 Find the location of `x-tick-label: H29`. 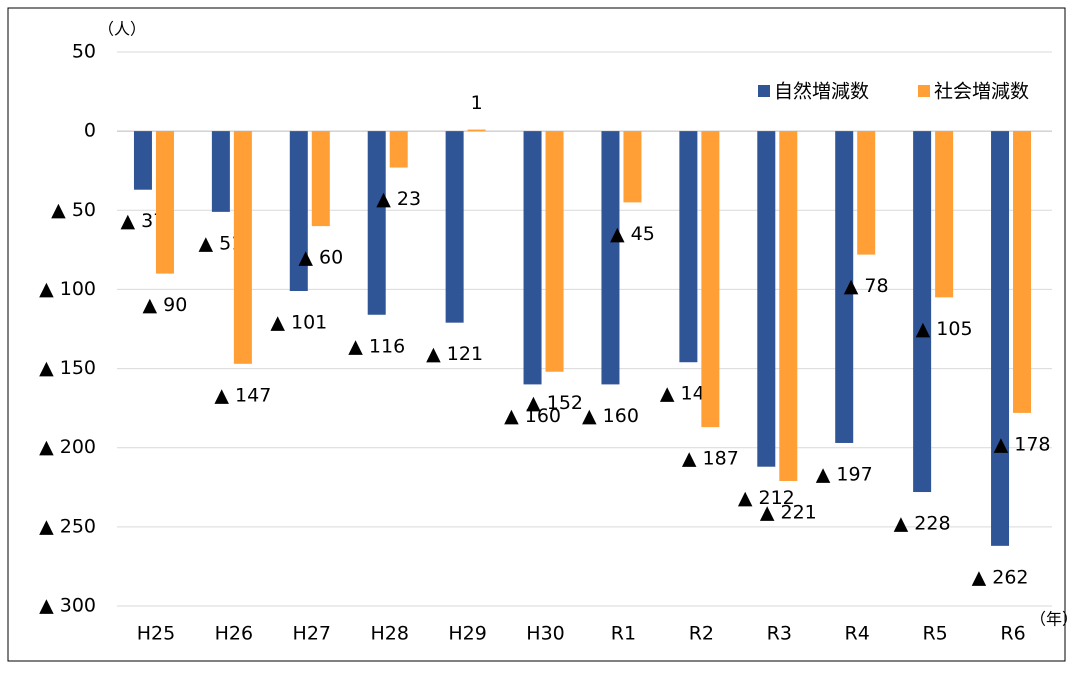

x-tick-label: H29 is located at coordinates (467, 634).